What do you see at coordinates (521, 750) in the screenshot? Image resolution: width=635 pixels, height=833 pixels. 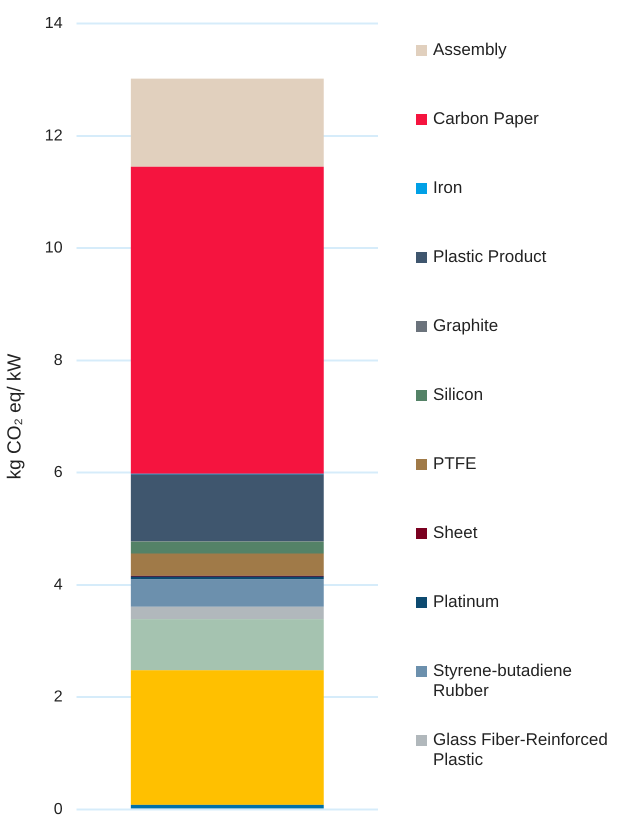 I see `legend-label: Glass Fiber-Reinforced Plastic` at bounding box center [521, 750].